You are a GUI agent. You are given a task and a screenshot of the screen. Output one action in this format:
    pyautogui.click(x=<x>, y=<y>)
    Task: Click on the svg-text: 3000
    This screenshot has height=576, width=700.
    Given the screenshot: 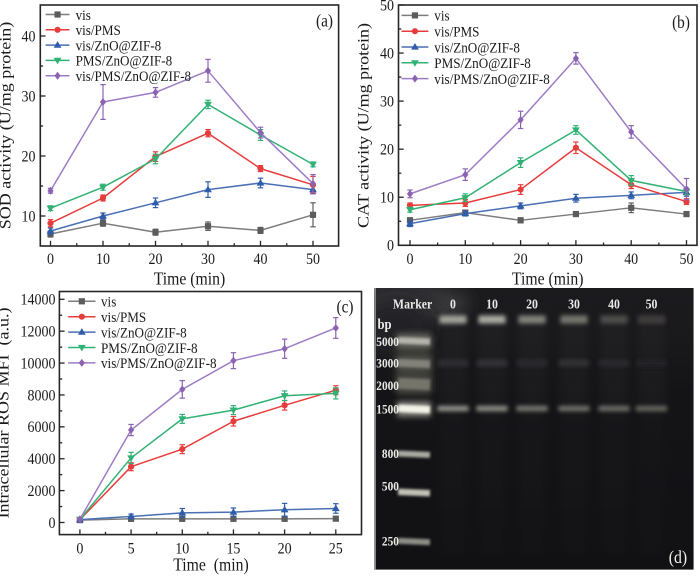 What is the action you would take?
    pyautogui.click(x=387, y=363)
    